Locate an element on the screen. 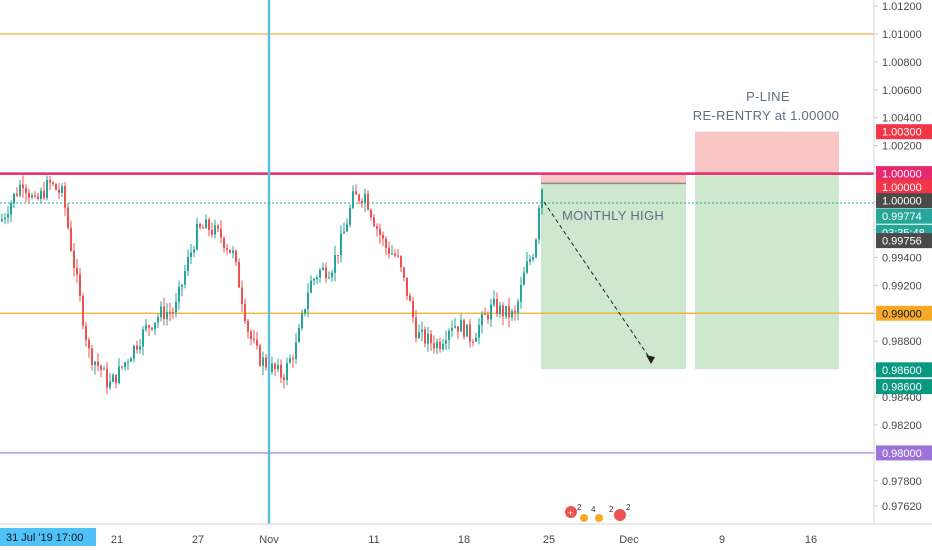 The width and height of the screenshot is (932, 550). price-tag-4: 0.99774 is located at coordinates (902, 217).